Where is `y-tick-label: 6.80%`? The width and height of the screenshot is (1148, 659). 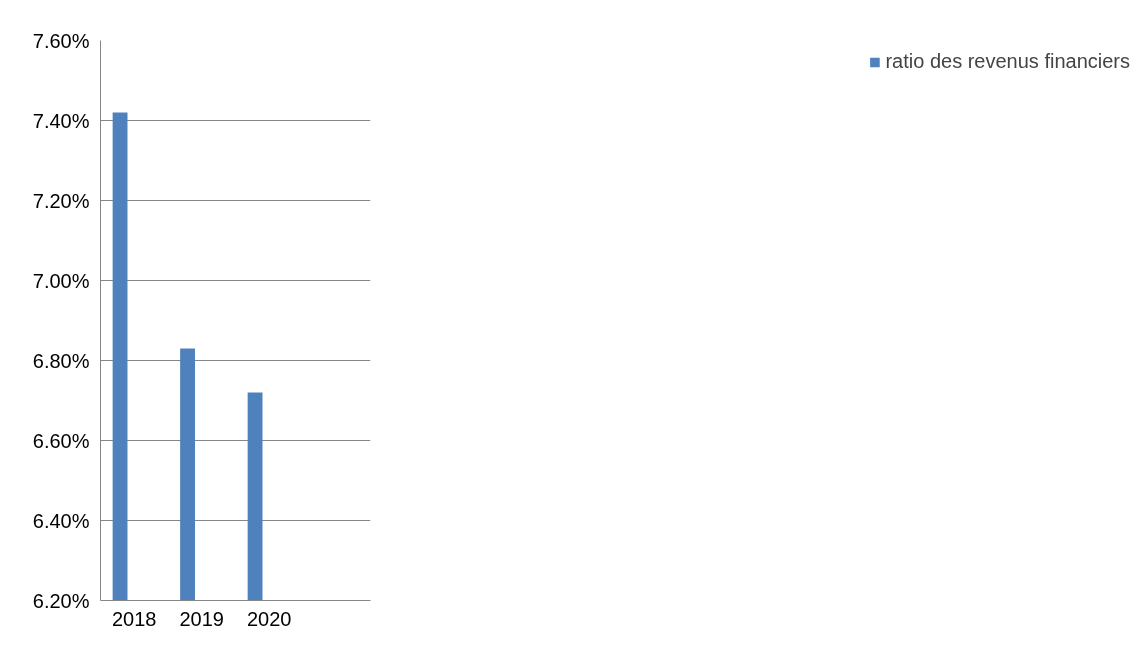 y-tick-label: 6.80% is located at coordinates (61, 360).